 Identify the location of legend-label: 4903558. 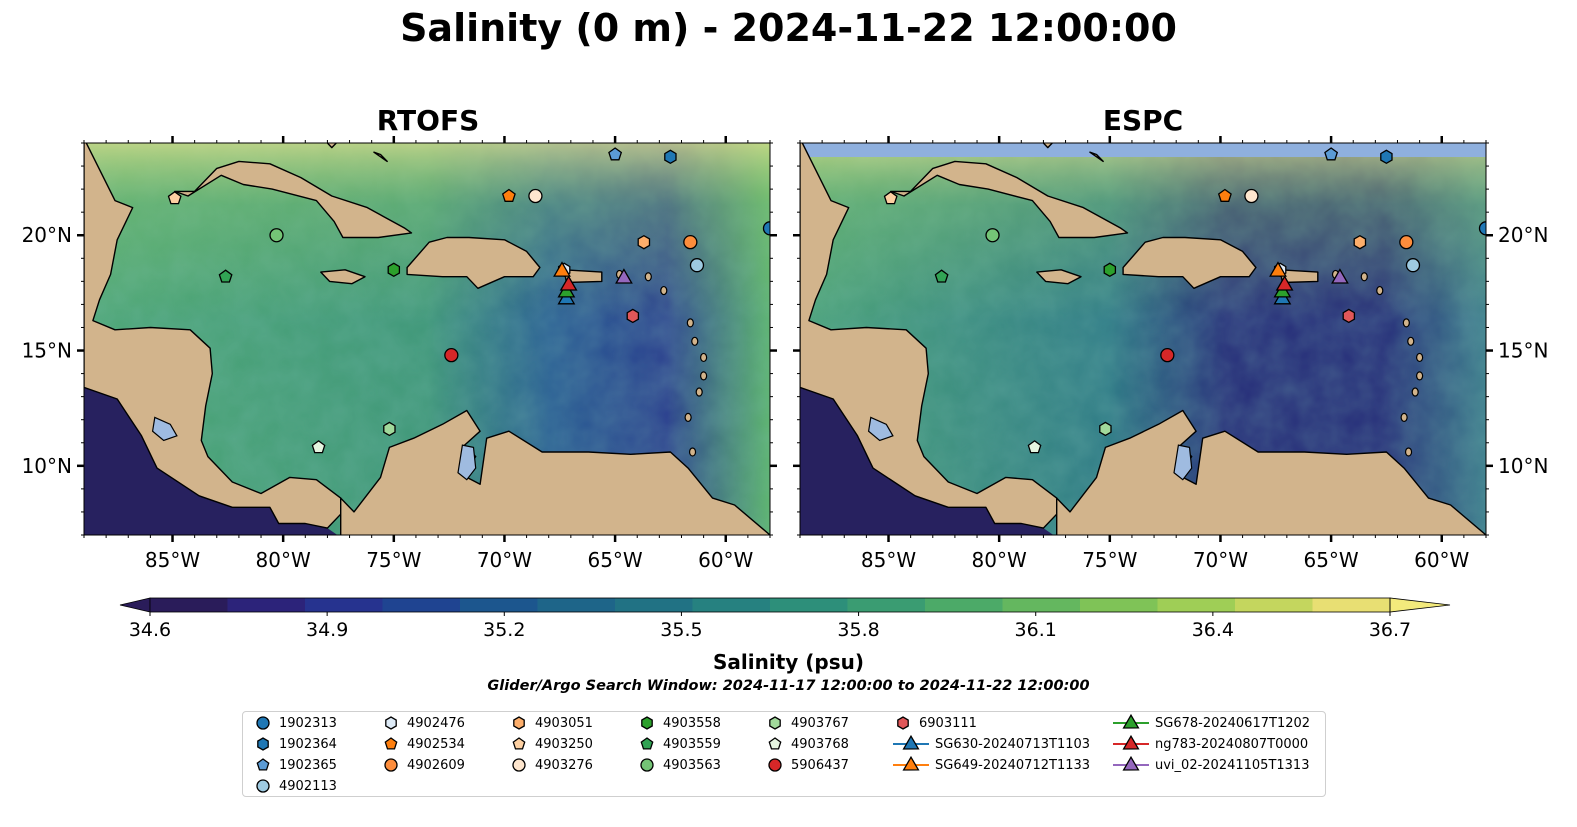
(692, 723).